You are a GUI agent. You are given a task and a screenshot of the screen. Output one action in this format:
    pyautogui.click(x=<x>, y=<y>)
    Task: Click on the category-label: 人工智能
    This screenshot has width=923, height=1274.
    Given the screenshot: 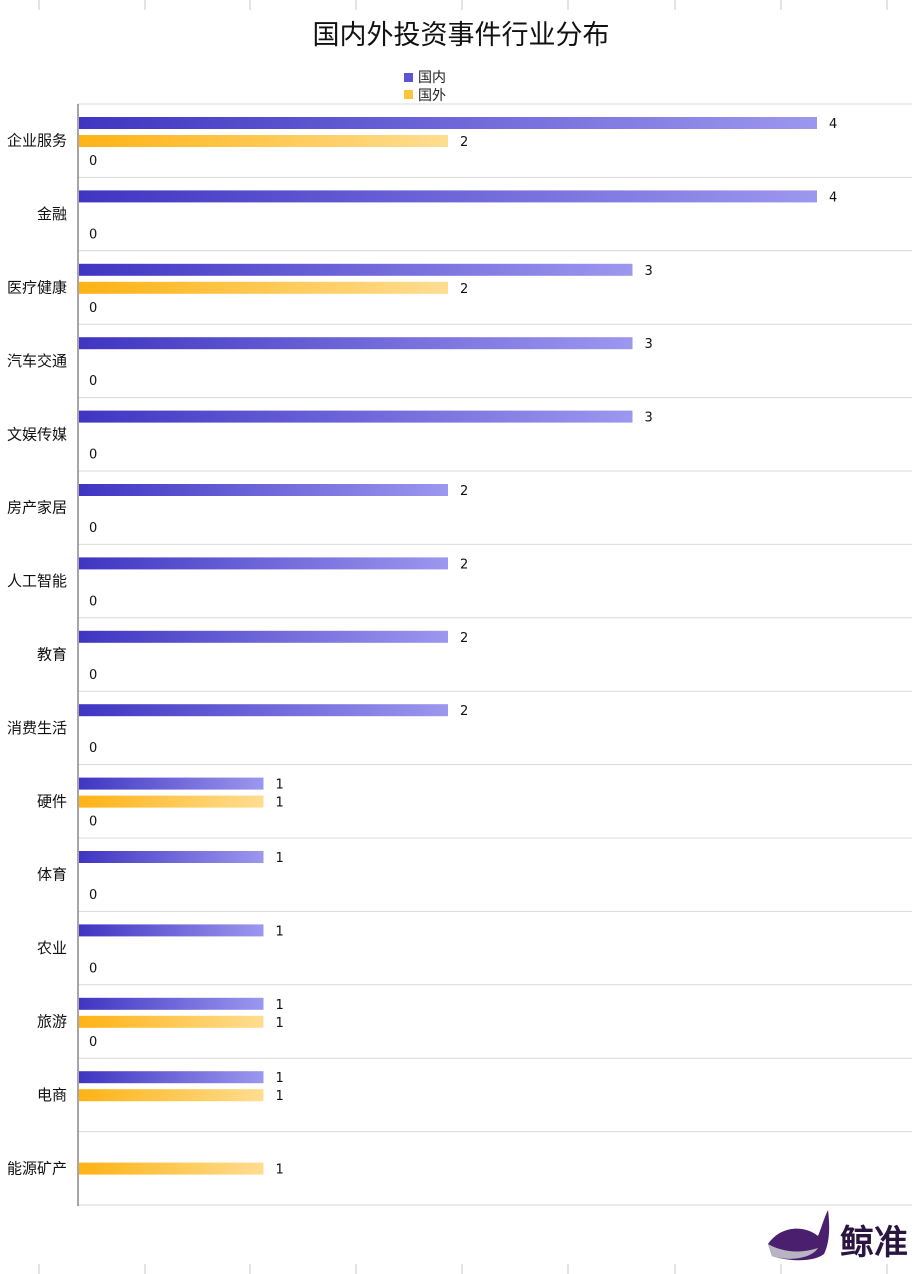 What is the action you would take?
    pyautogui.click(x=37, y=581)
    